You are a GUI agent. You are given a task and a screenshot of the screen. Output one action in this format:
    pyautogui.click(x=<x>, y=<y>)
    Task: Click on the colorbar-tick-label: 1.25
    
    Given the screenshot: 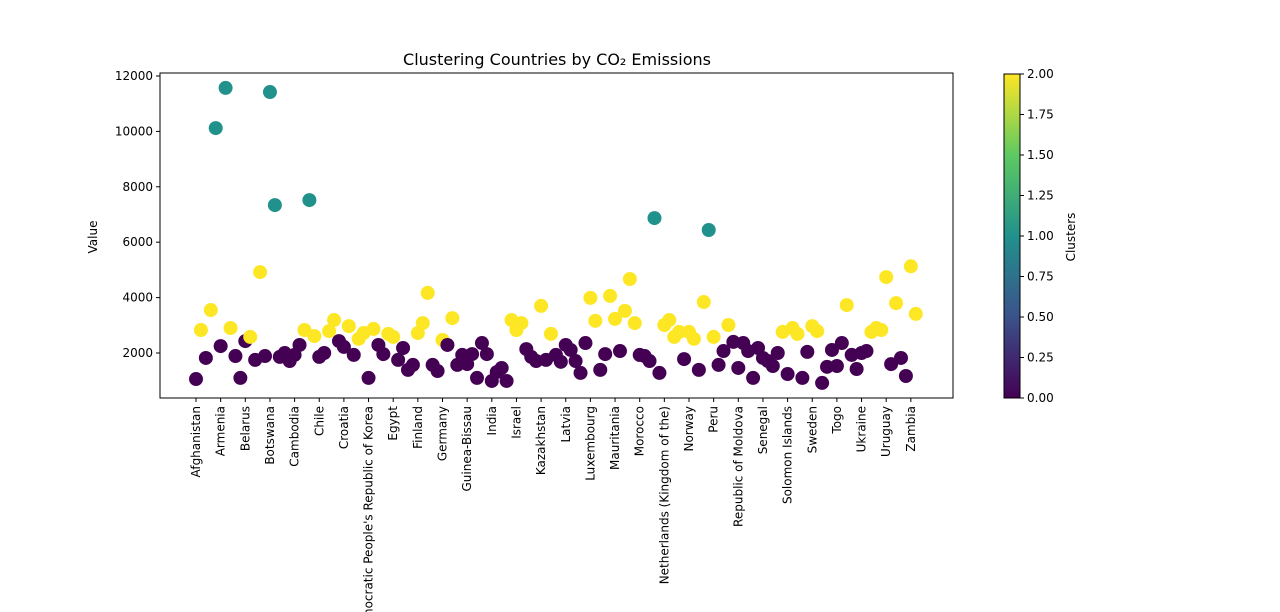 What is the action you would take?
    pyautogui.click(x=1040, y=196)
    